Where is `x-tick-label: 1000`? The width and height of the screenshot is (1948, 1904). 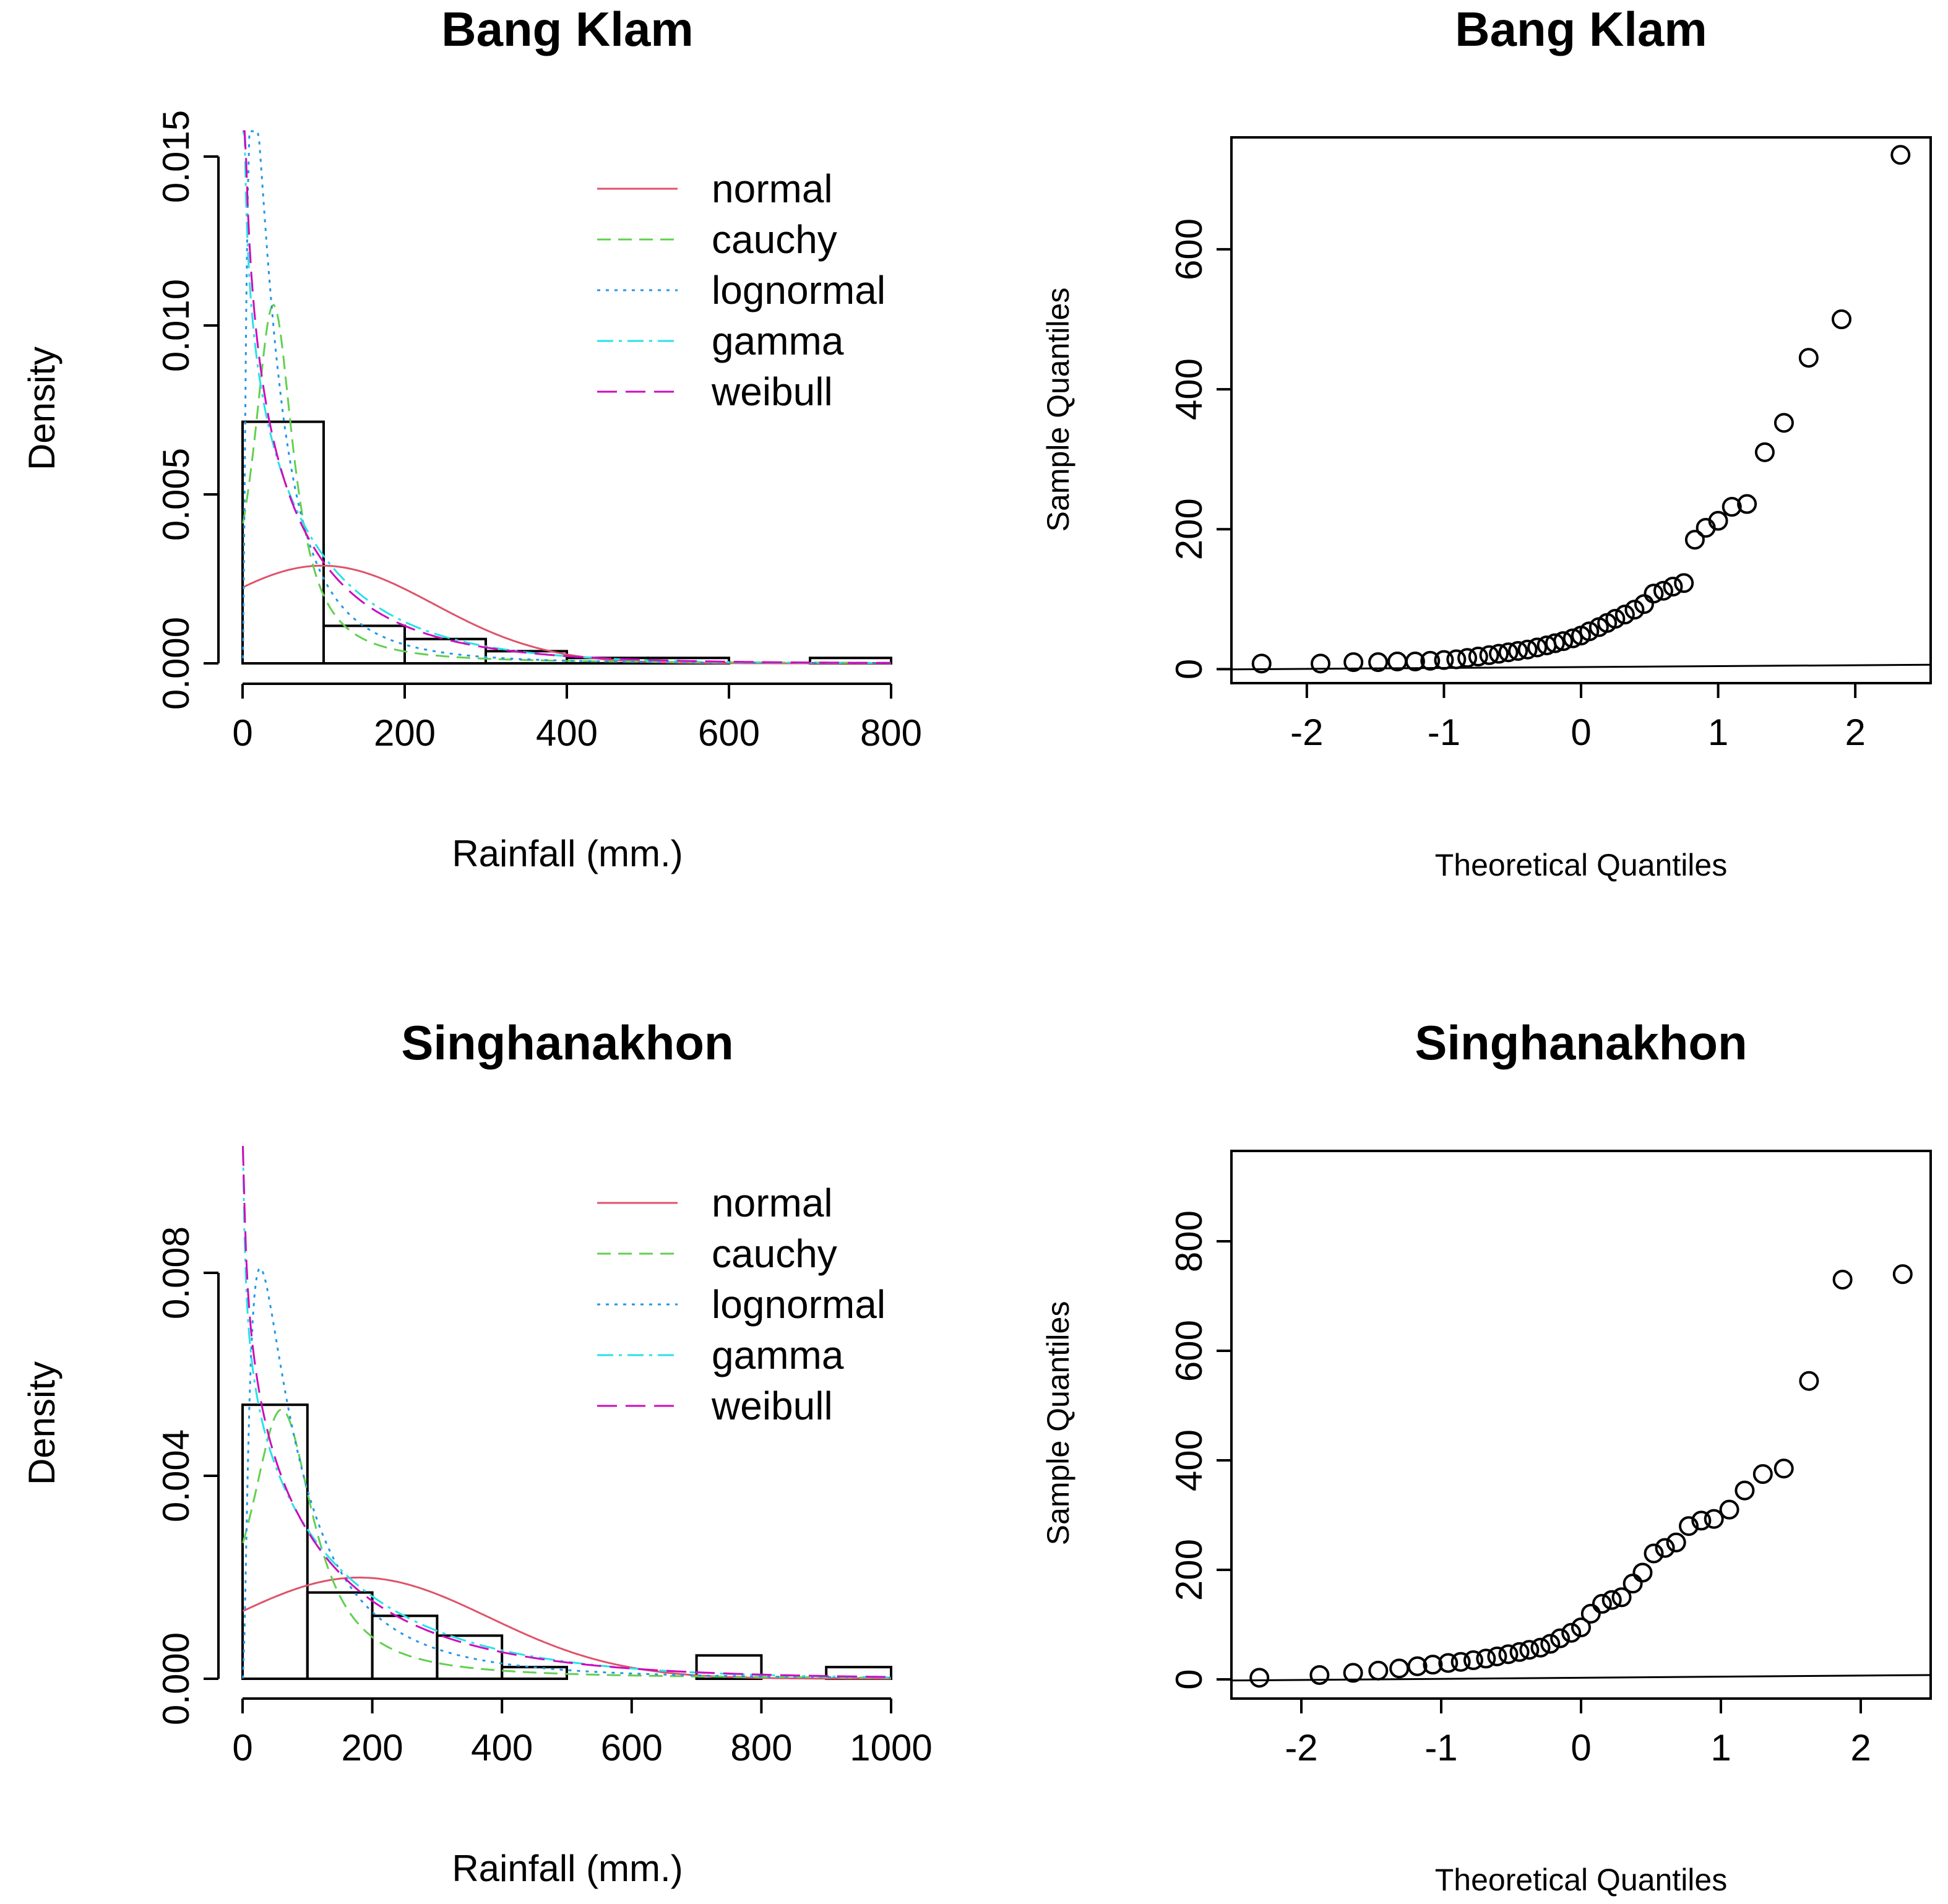
x-tick-label: 1000 is located at coordinates (891, 1747).